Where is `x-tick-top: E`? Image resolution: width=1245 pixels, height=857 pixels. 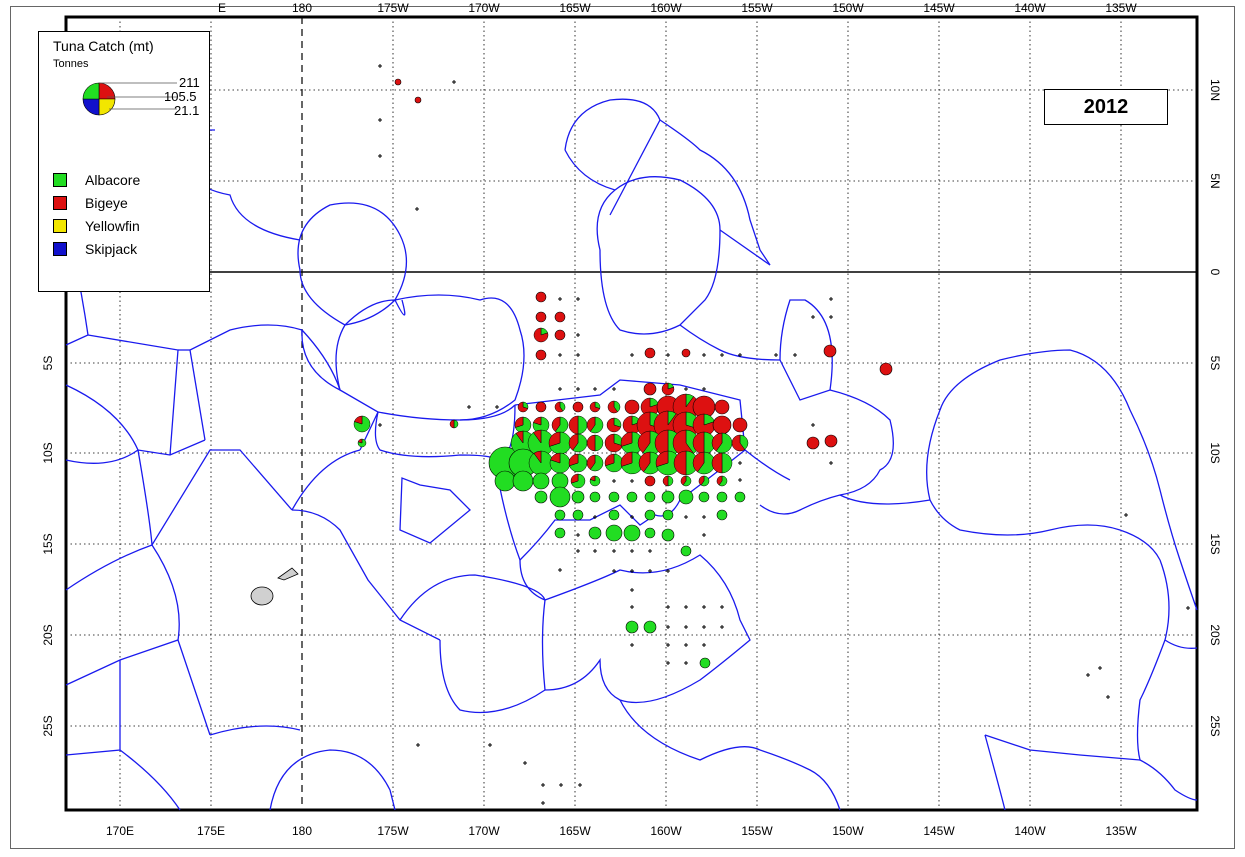 x-tick-top: E is located at coordinates (222, 8).